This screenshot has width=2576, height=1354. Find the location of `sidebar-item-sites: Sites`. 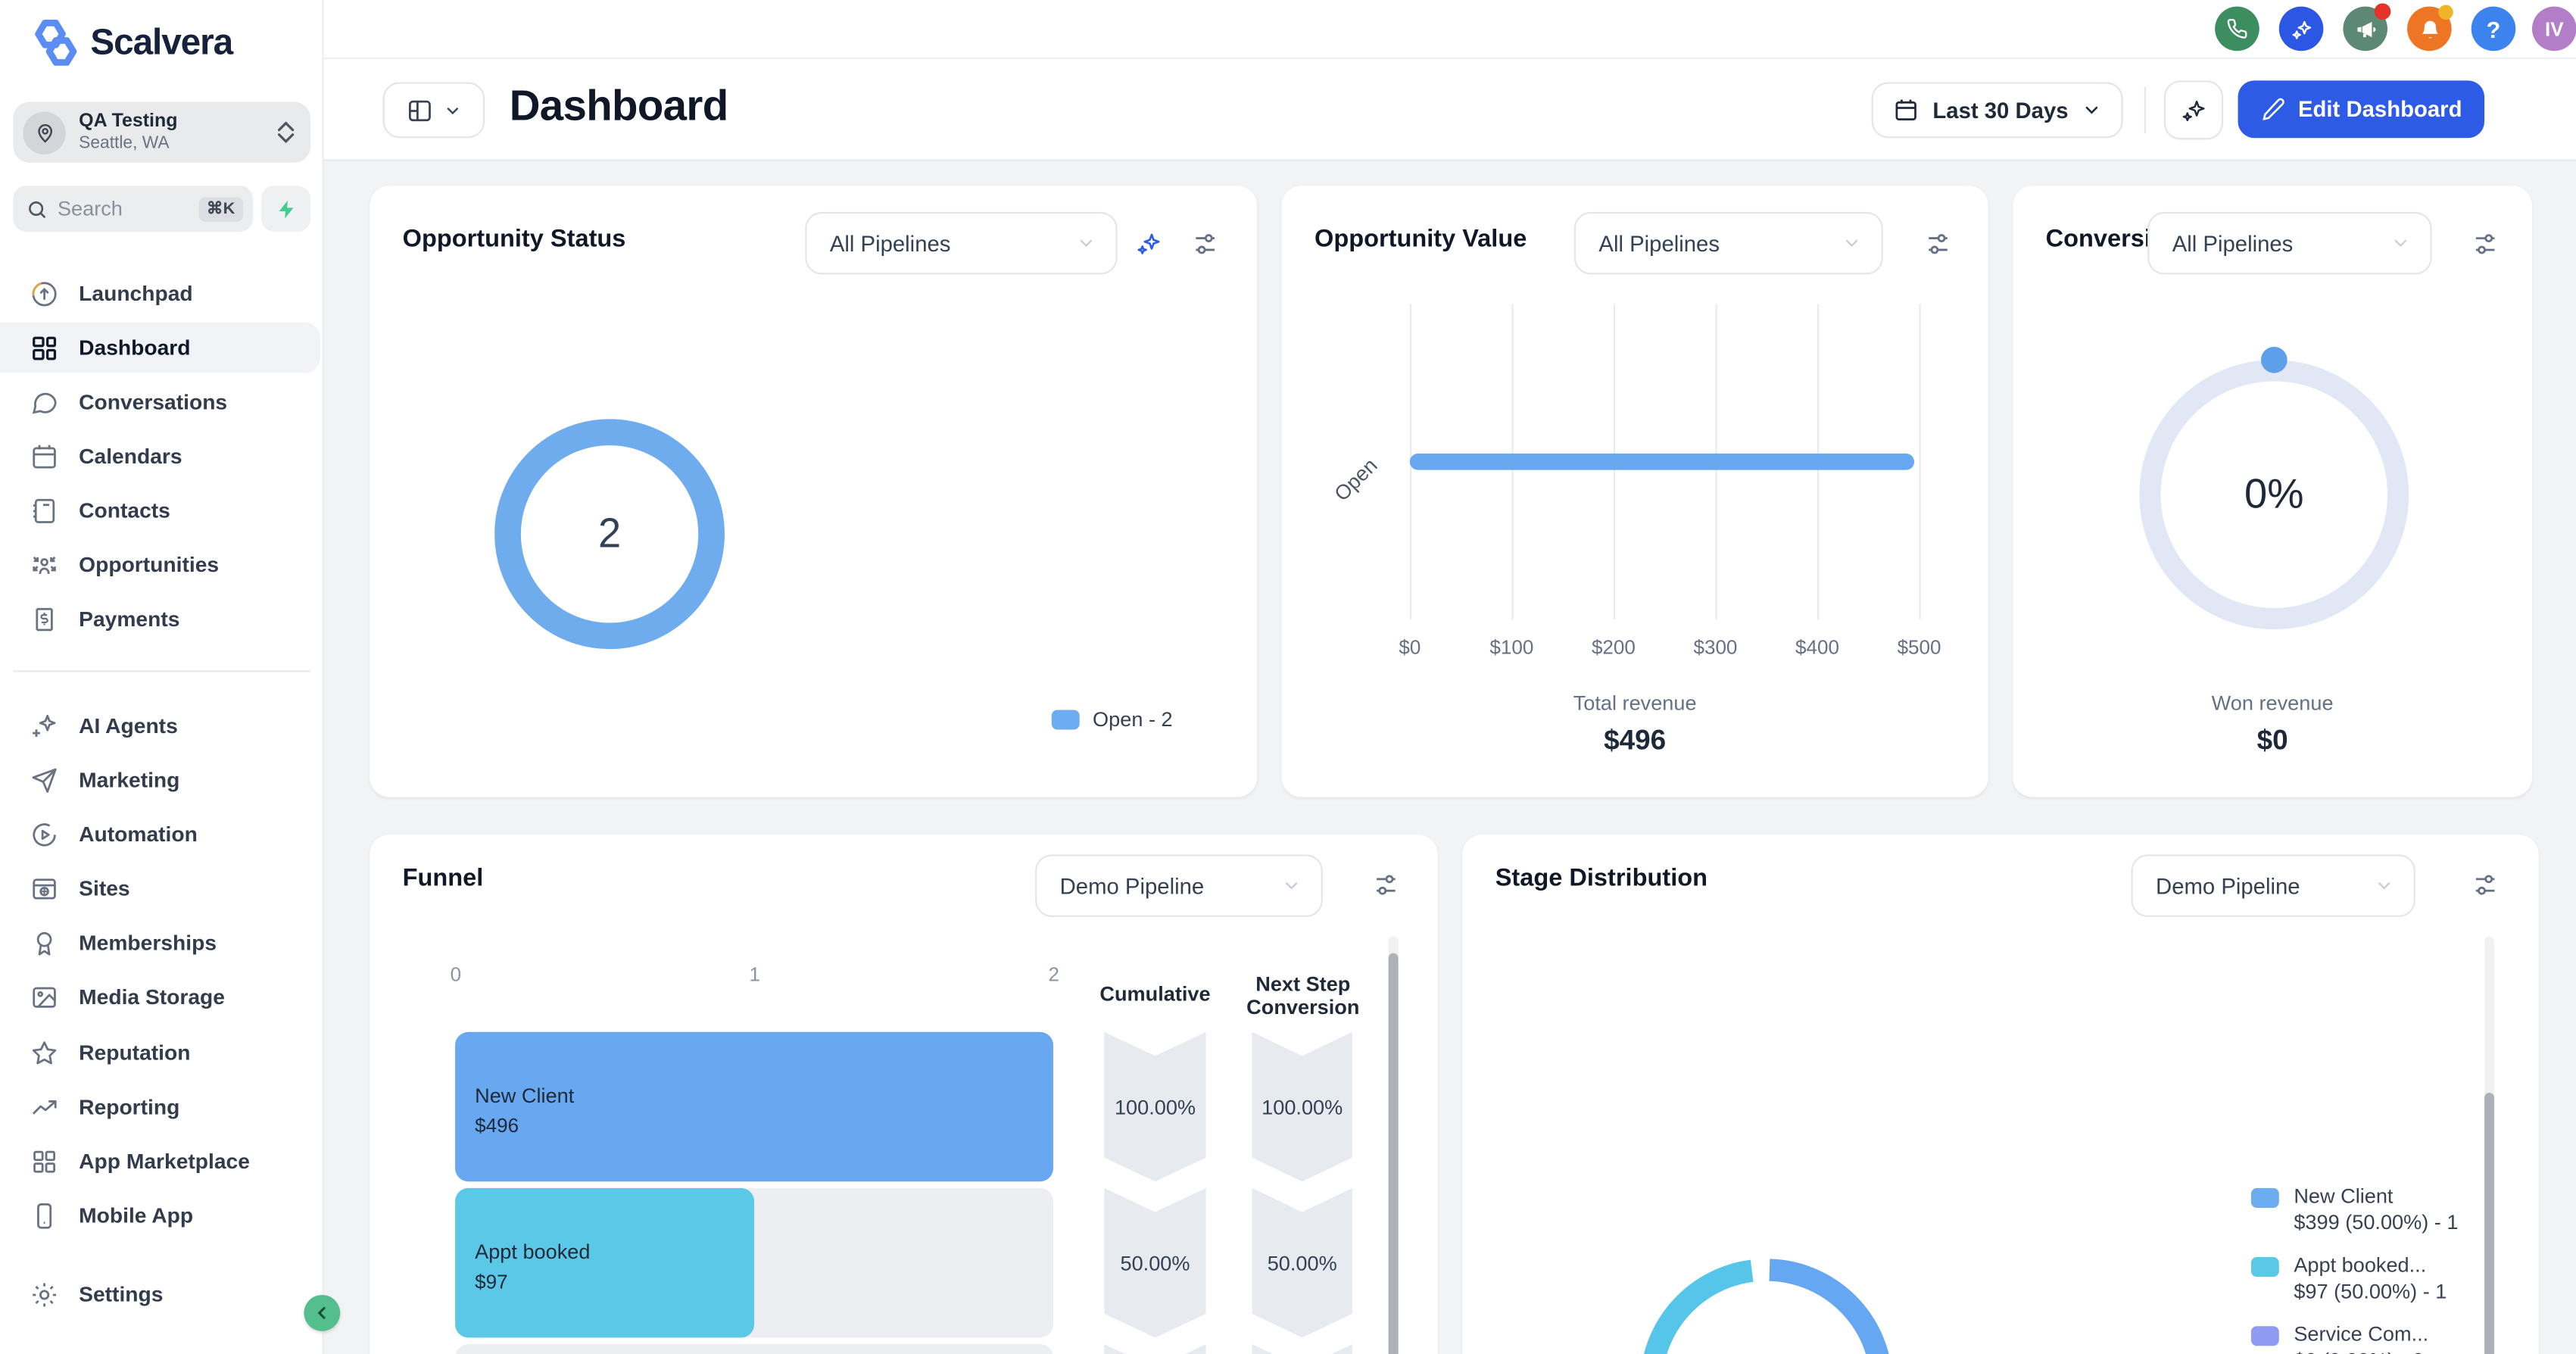

sidebar-item-sites: Sites is located at coordinates (160, 888).